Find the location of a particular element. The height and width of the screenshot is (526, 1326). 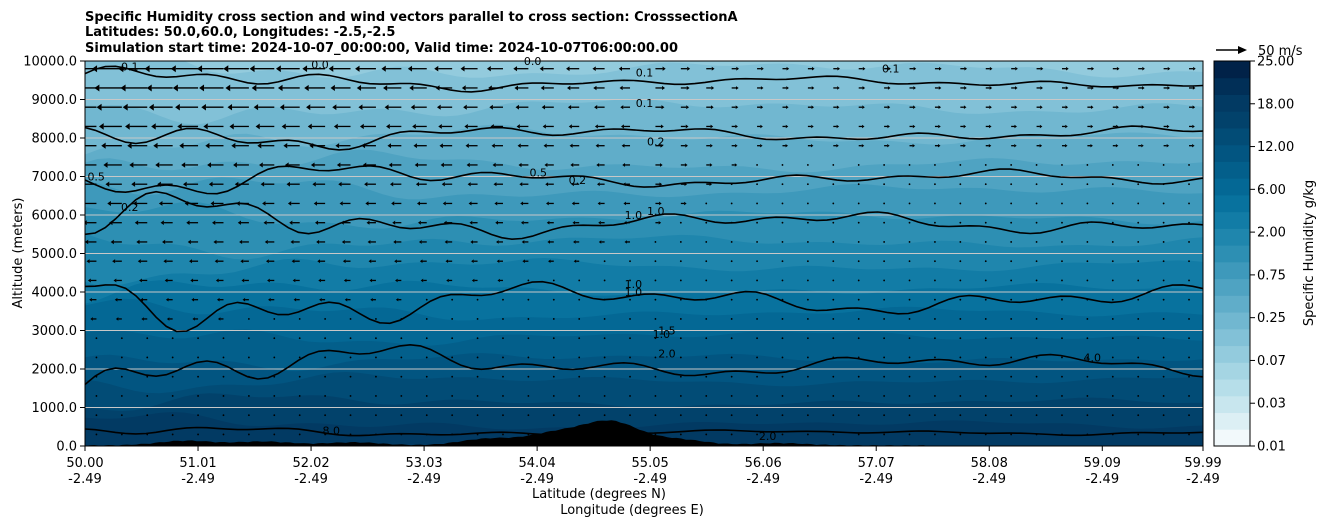

contour-label: 0.1 is located at coordinates (130, 67).